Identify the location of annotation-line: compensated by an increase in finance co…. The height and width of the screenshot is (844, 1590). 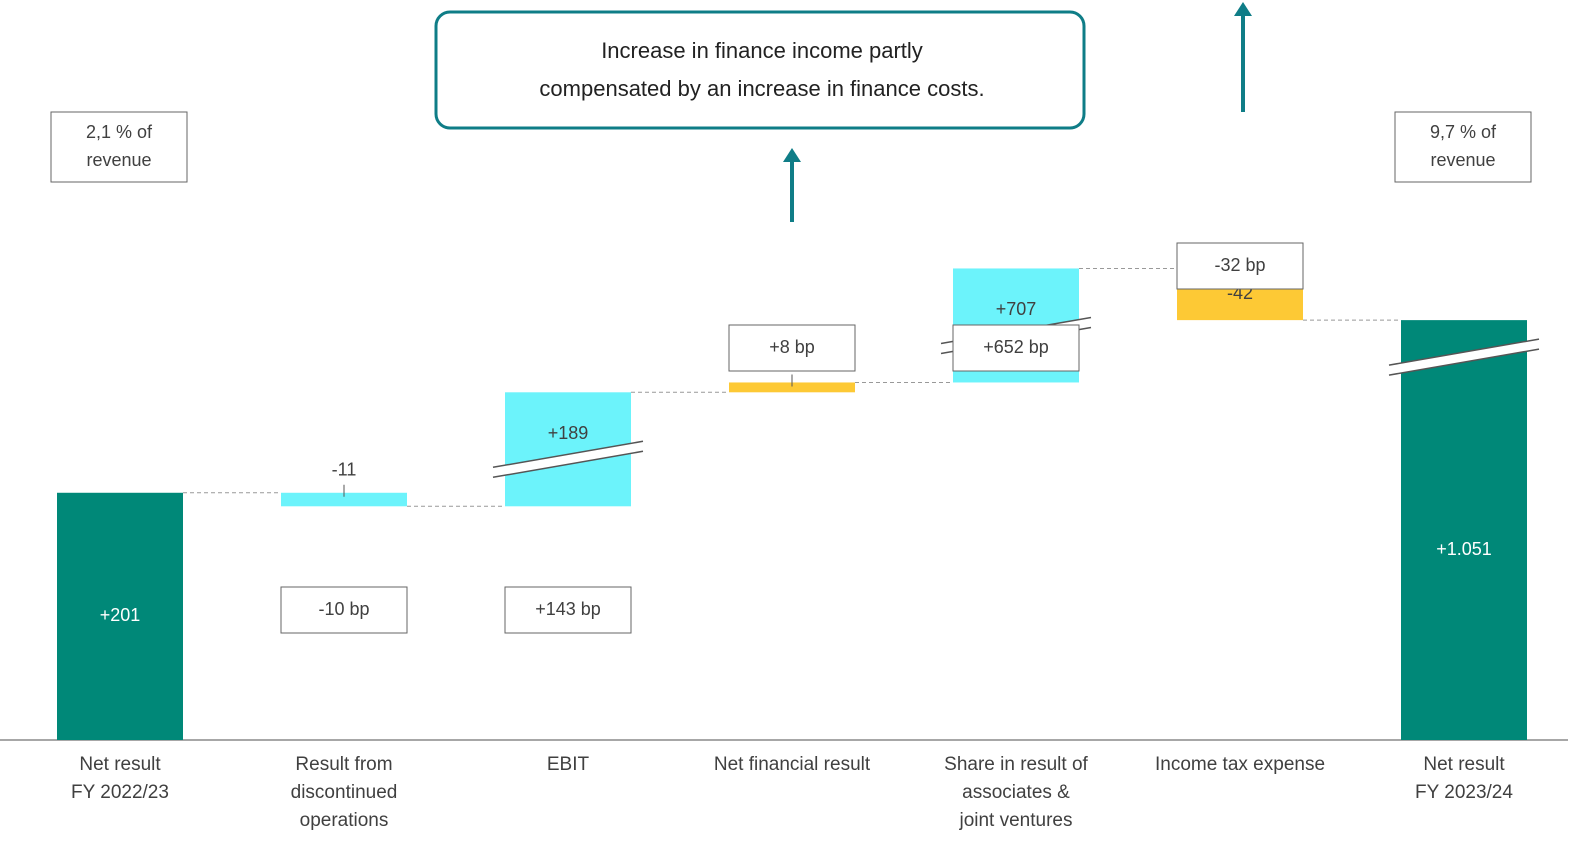
(761, 88).